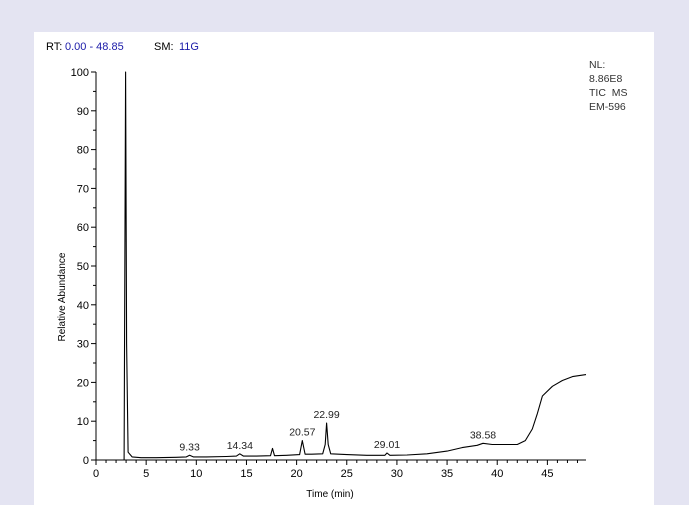 Image resolution: width=689 pixels, height=505 pixels. What do you see at coordinates (86, 461) in the screenshot?
I see `y-tick-label: 0` at bounding box center [86, 461].